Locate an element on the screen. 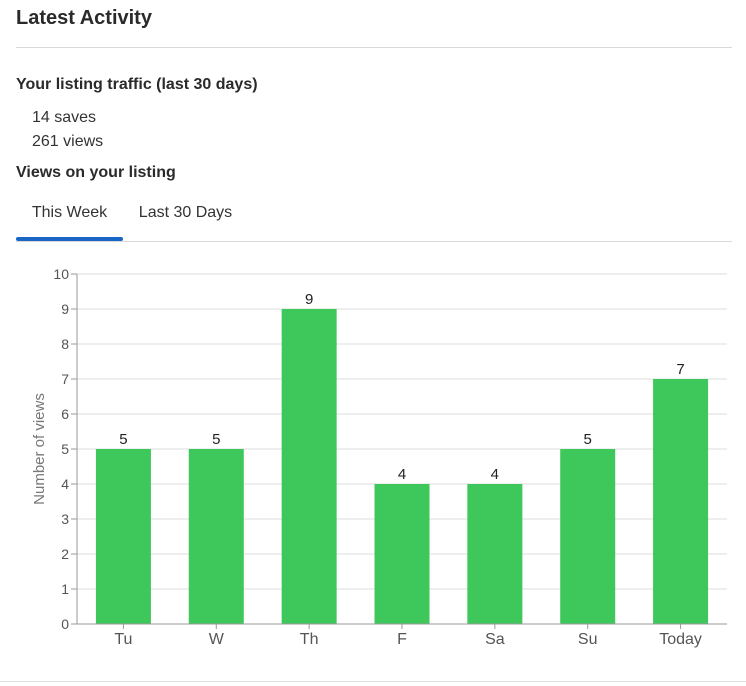 The height and width of the screenshot is (686, 746). y-tick-label: 4 is located at coordinates (65, 484).